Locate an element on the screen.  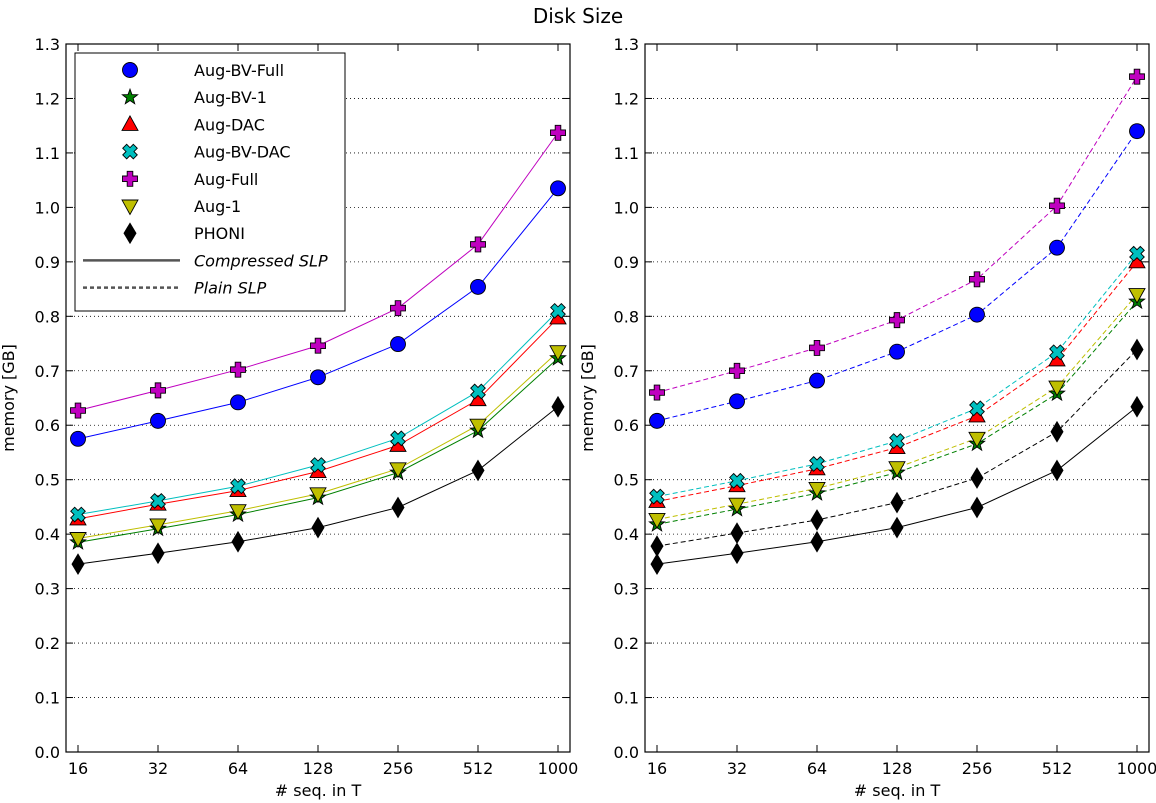
legend-box is located at coordinates (210, 182).